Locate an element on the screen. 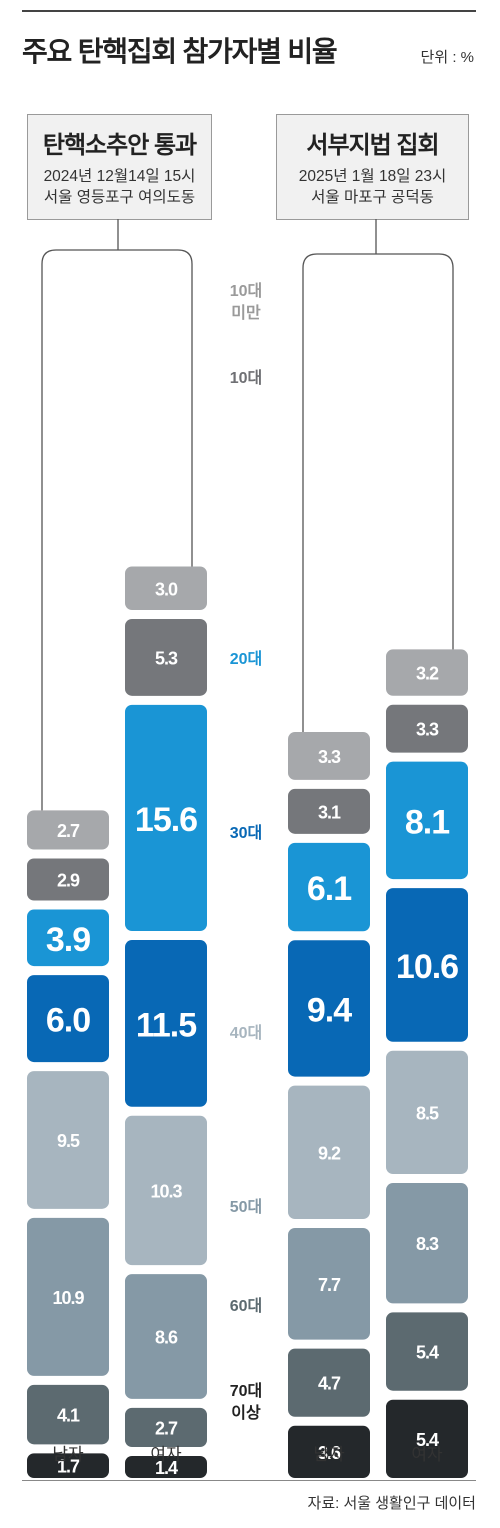 The width and height of the screenshot is (500, 1528). data-label: 7.7 is located at coordinates (329, 1285).